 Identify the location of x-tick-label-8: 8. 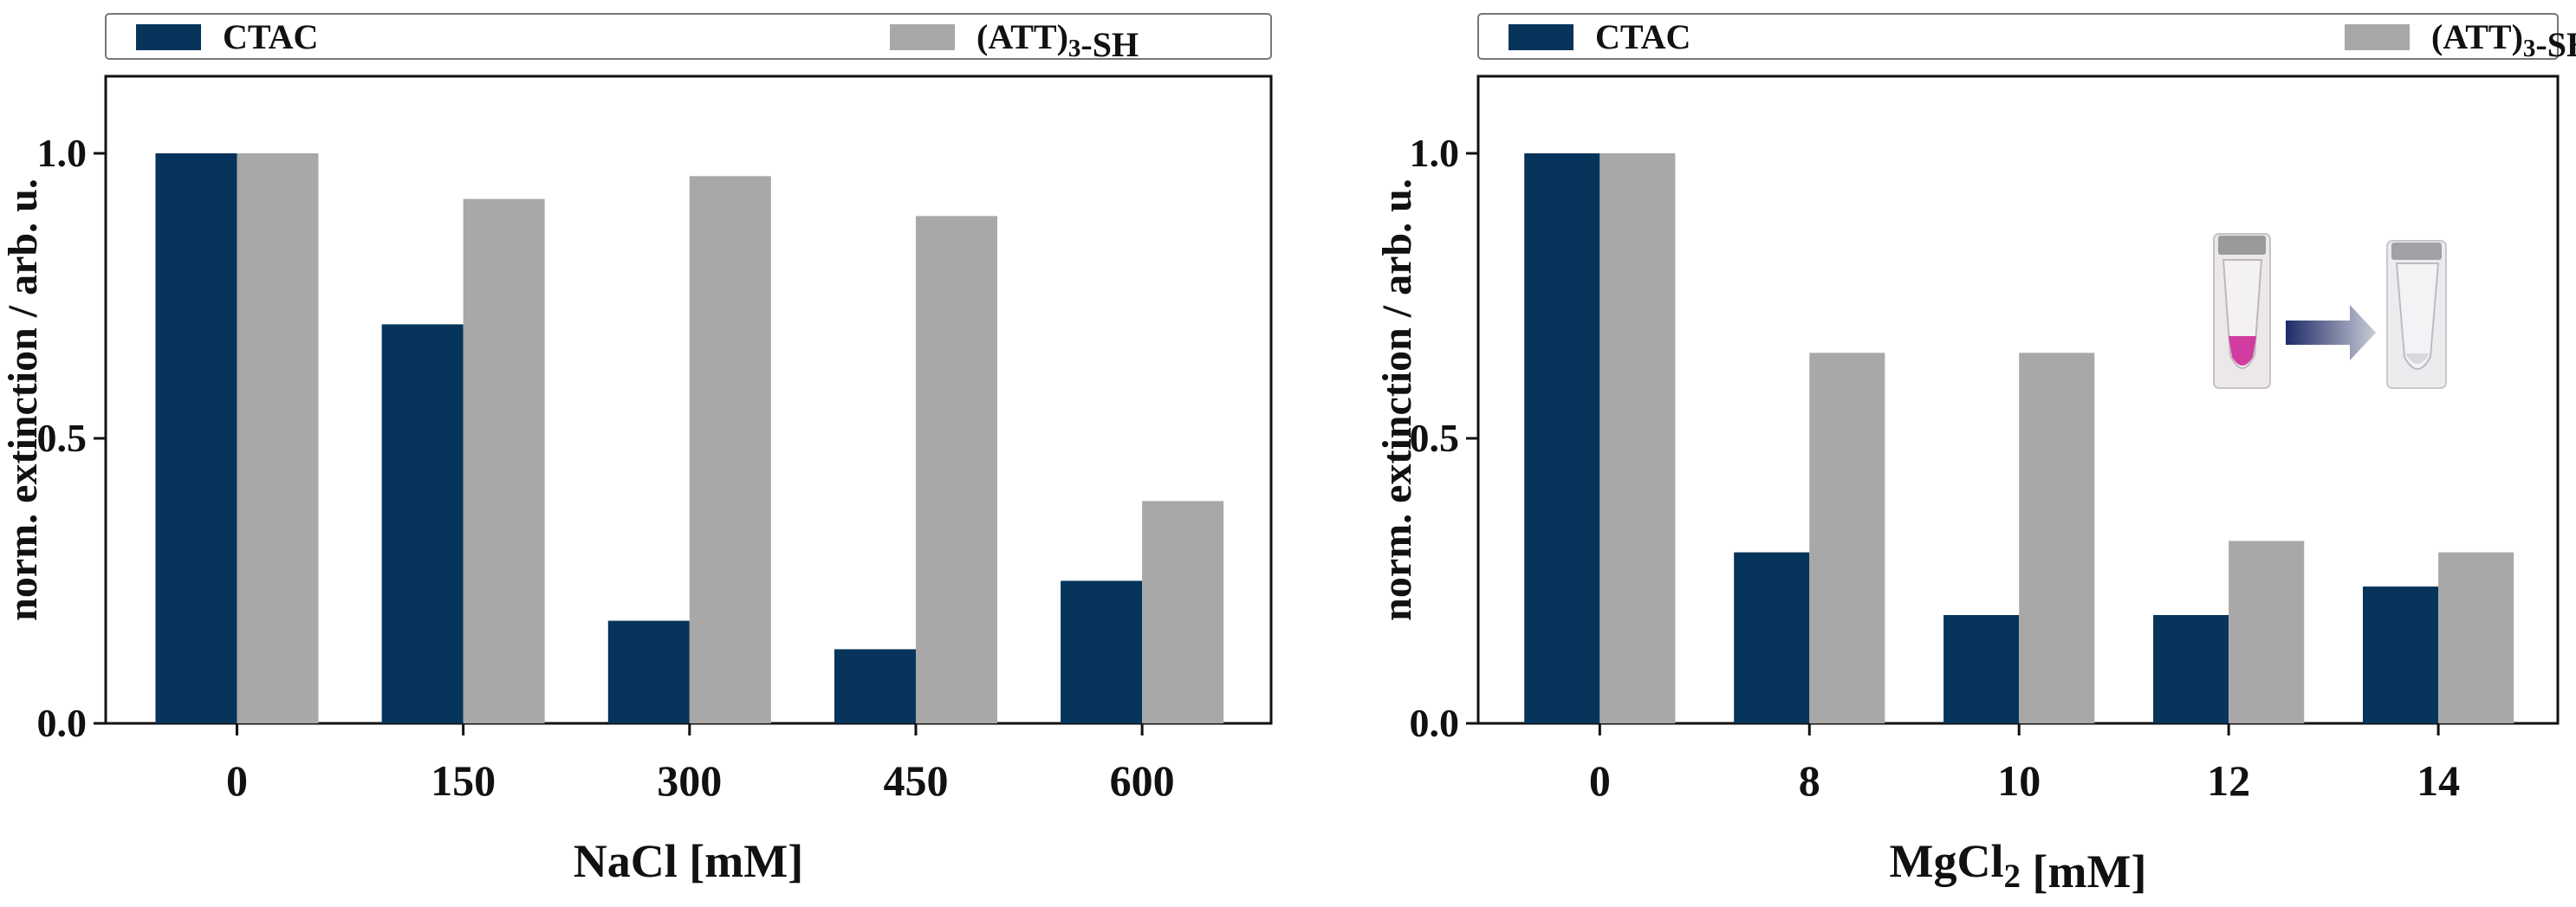
(1809, 780).